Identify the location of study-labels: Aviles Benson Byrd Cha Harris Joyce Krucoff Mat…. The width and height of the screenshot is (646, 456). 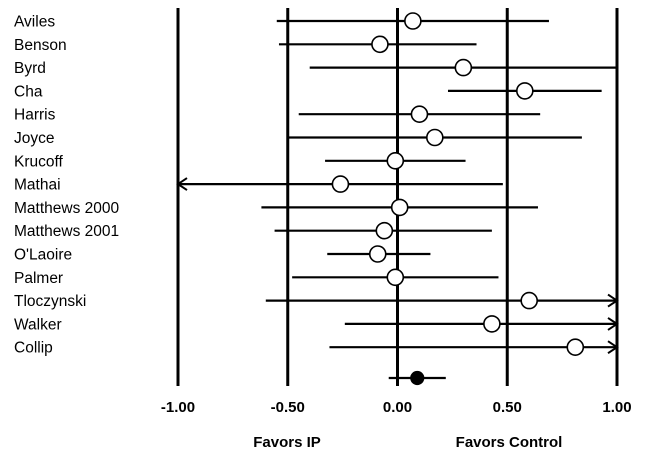
(66, 185).